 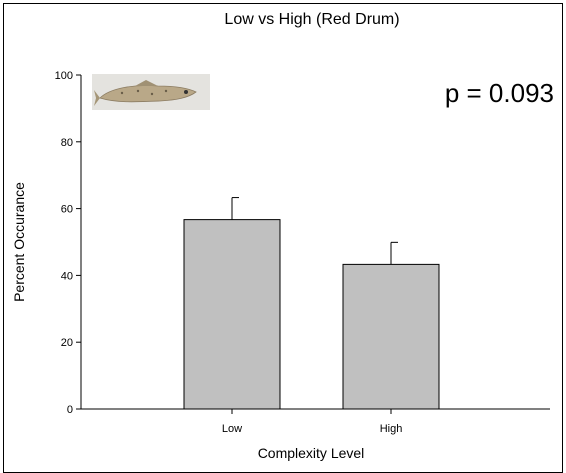 I want to click on chart-title: Low vs High (Red Drum), so click(x=311, y=19).